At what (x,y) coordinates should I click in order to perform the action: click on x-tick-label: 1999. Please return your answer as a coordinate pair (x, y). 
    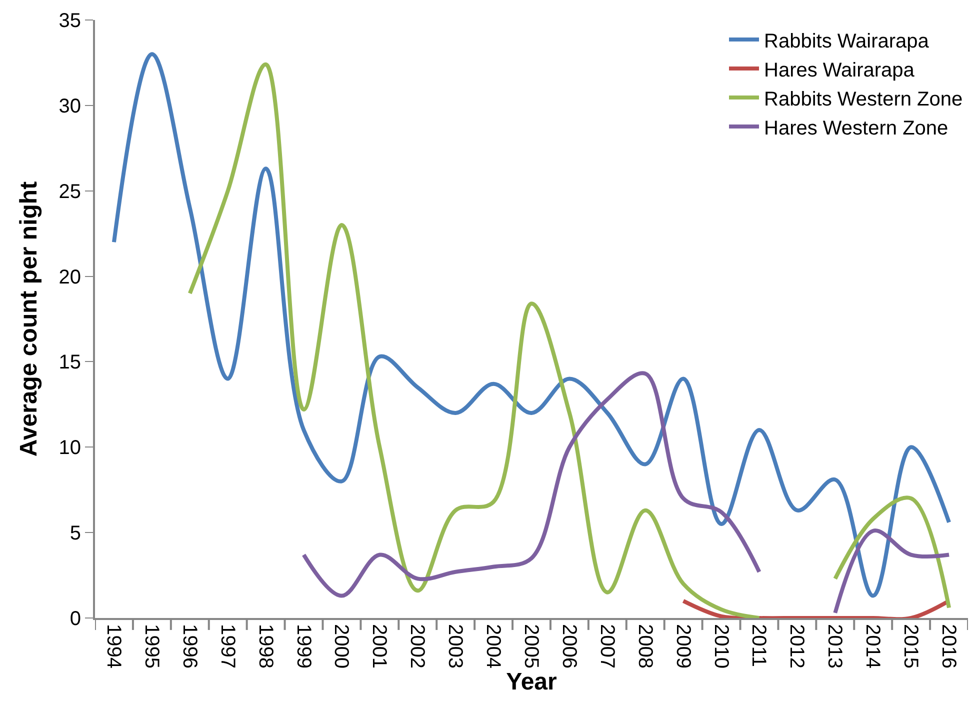
    Looking at the image, I should click on (303, 646).